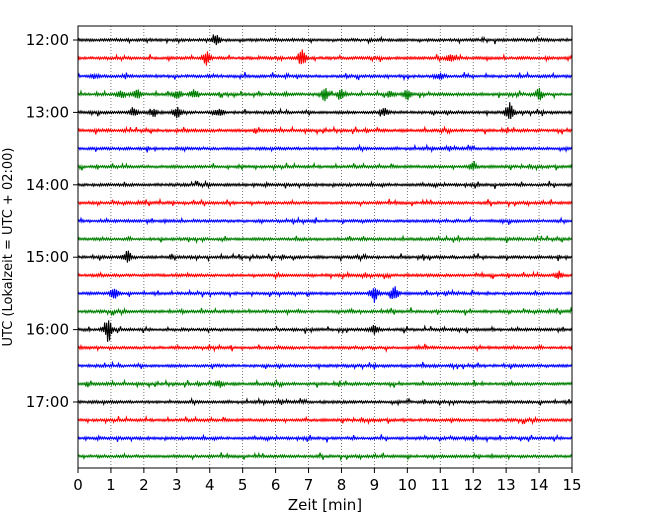 This screenshot has width=650, height=520. I want to click on y-tick-label: 16:00, so click(47, 330).